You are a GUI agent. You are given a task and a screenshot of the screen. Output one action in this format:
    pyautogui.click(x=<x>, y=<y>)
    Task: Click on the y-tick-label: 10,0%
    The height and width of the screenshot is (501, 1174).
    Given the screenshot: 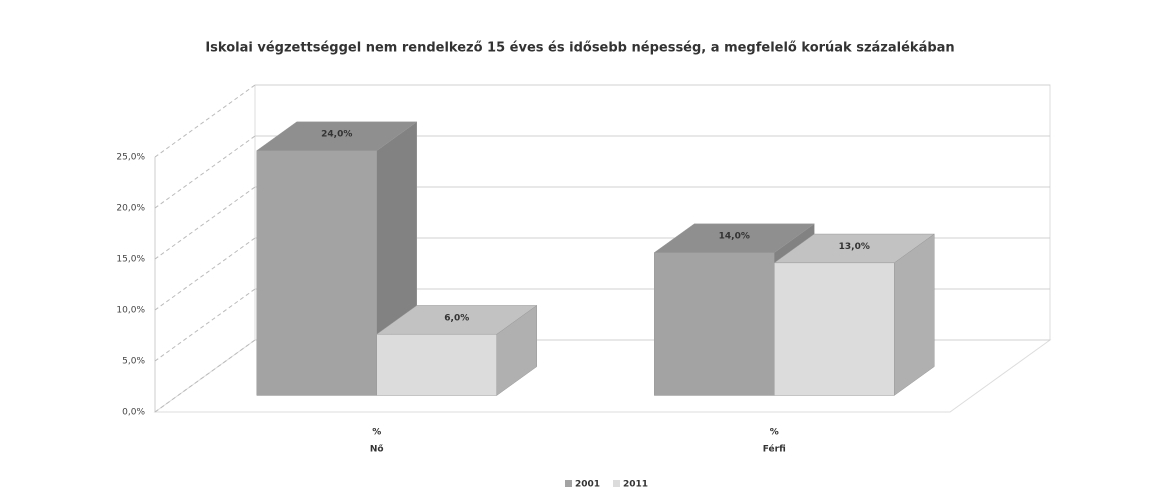 What is the action you would take?
    pyautogui.click(x=130, y=311)
    